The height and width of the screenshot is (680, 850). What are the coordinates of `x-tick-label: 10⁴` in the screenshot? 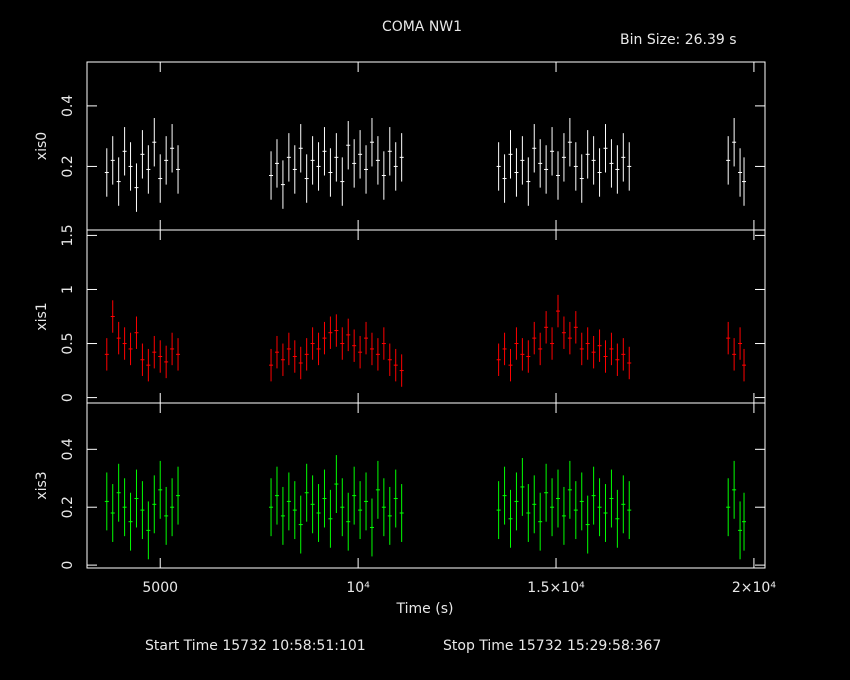 It's located at (358, 588).